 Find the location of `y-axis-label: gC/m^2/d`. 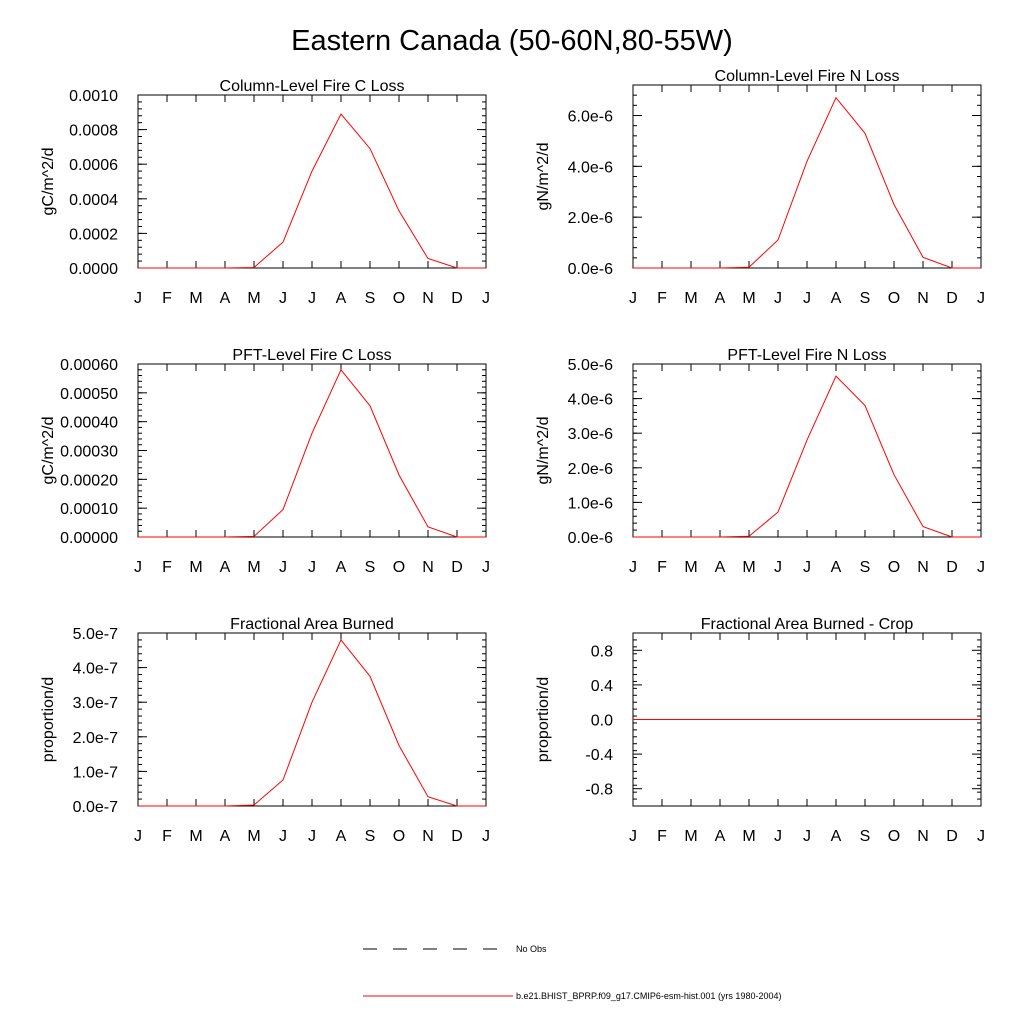

y-axis-label: gC/m^2/d is located at coordinates (48, 182).